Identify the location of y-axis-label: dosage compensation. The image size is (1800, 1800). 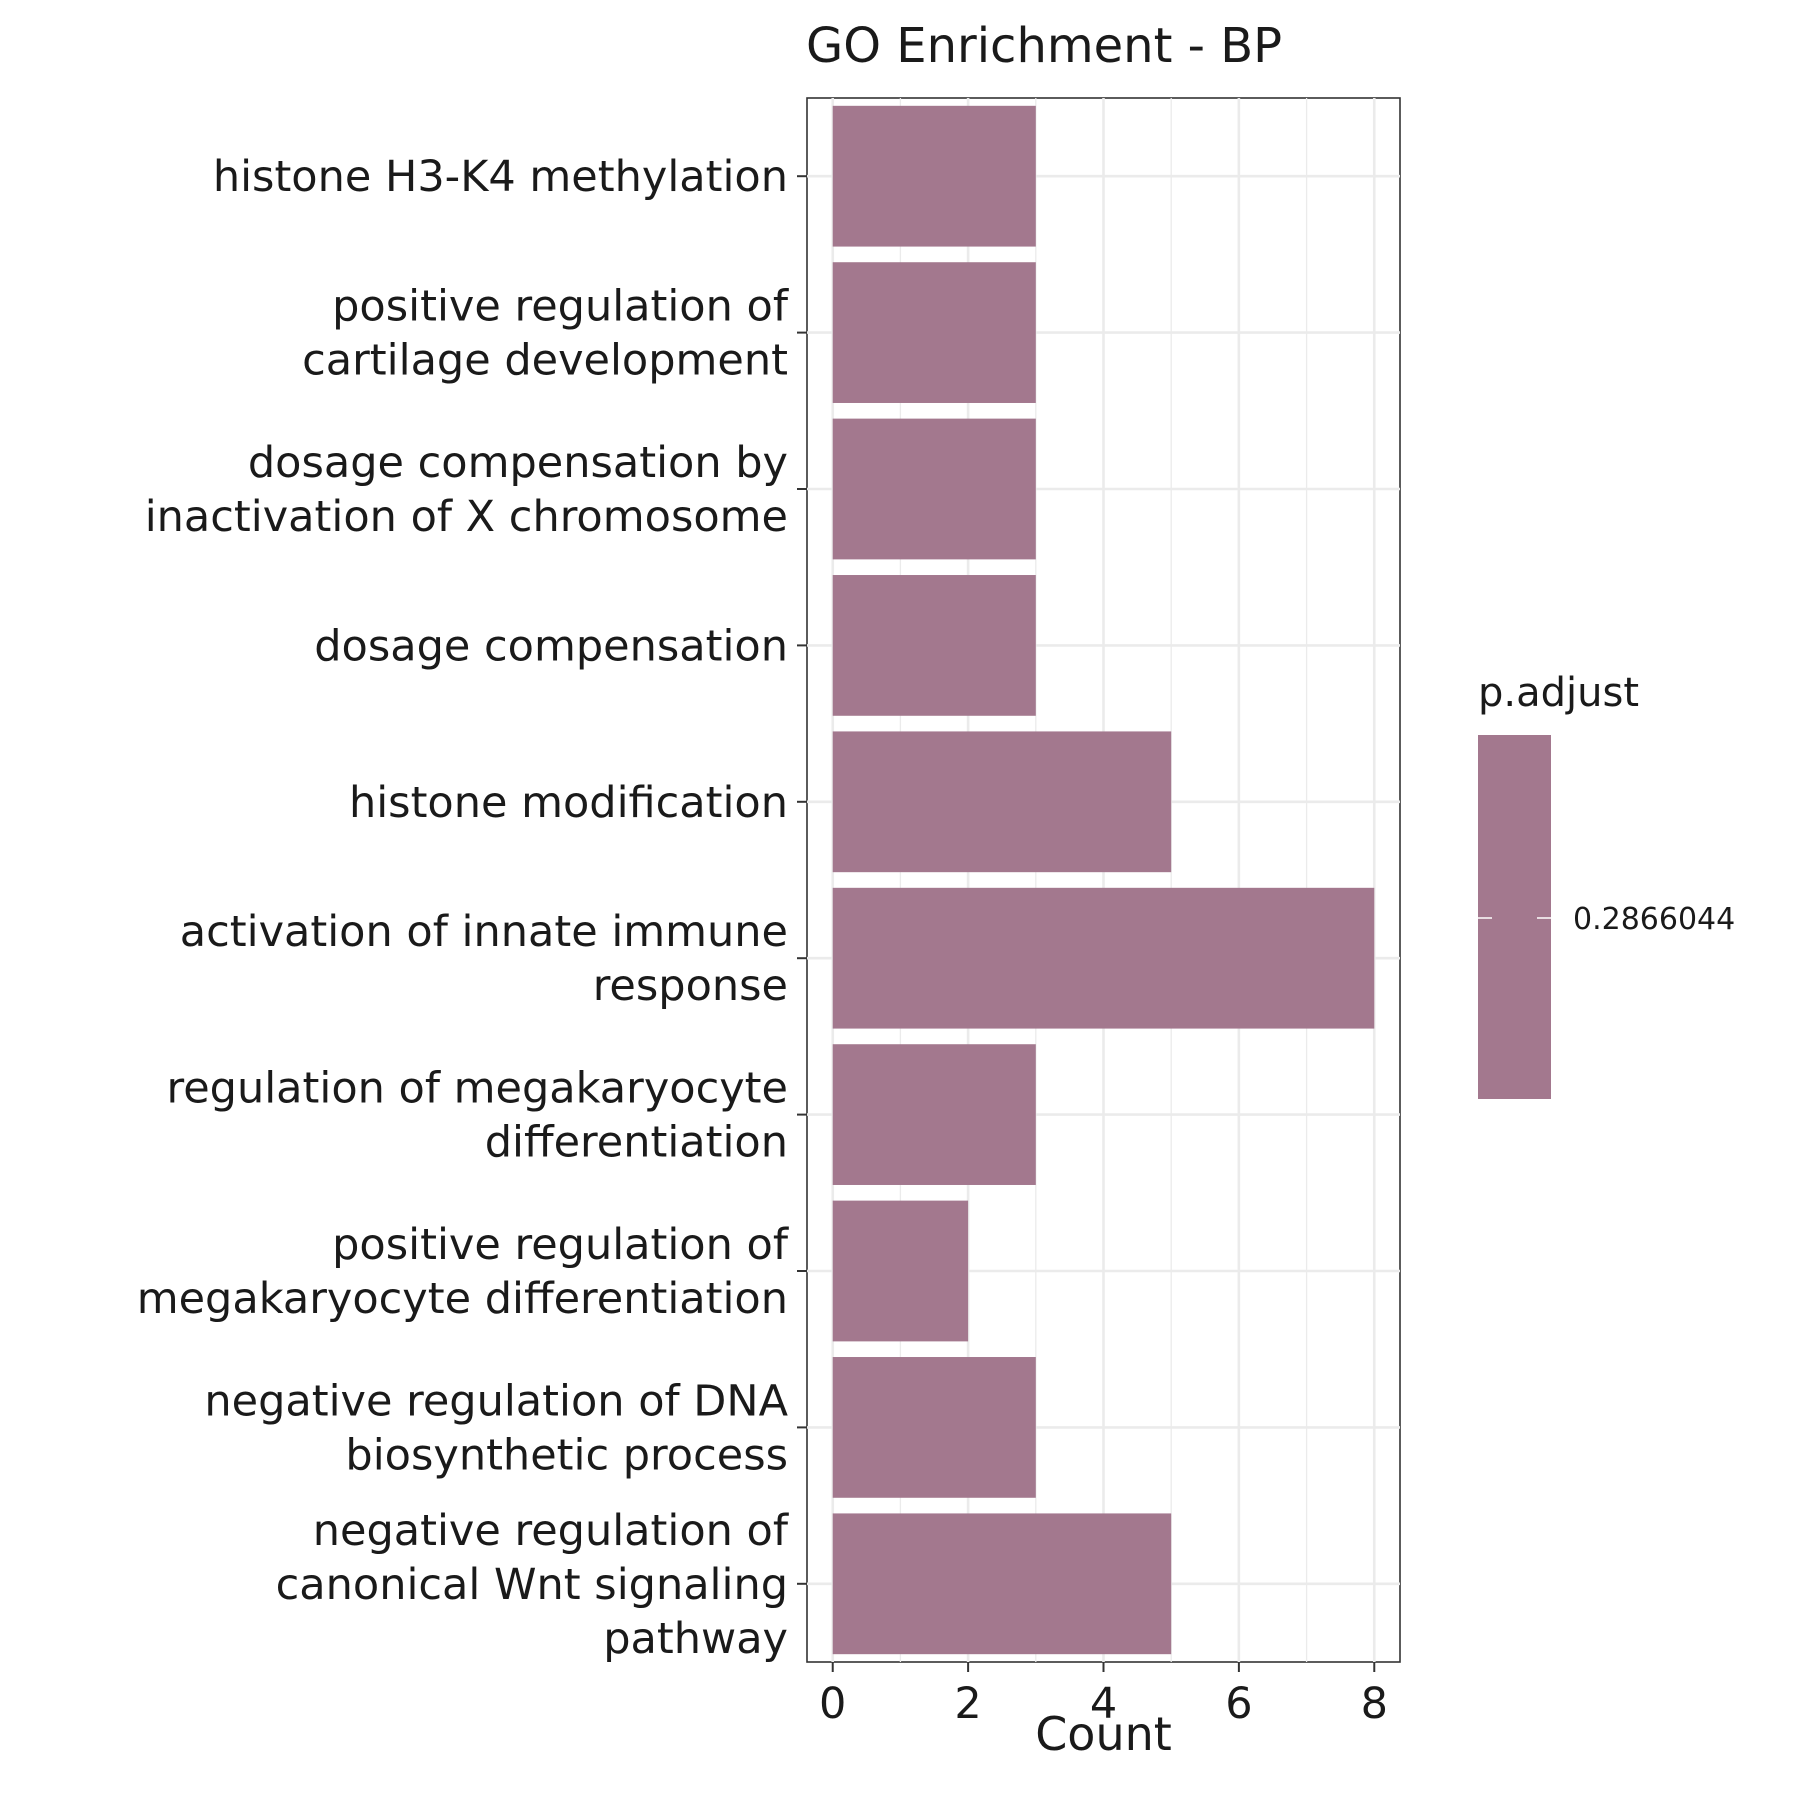
(551, 646).